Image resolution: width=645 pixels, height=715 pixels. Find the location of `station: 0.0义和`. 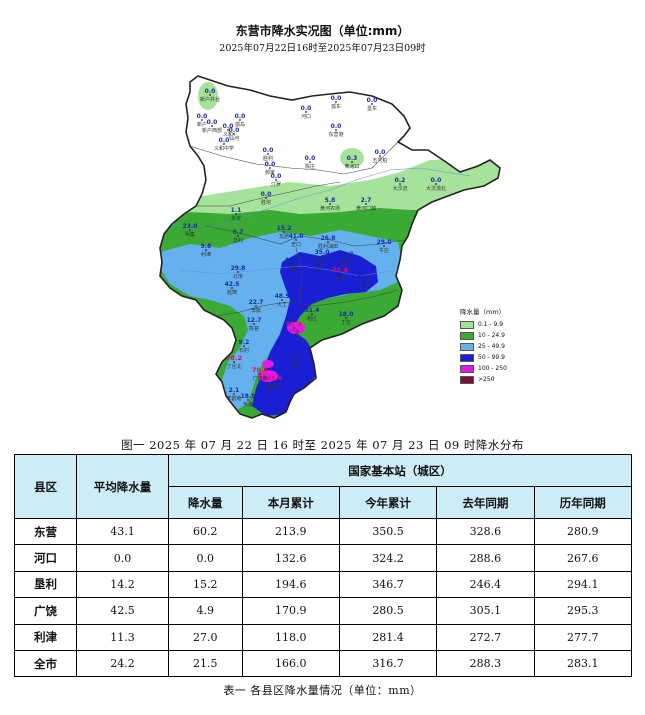

station: 0.0义和 is located at coordinates (228, 130).